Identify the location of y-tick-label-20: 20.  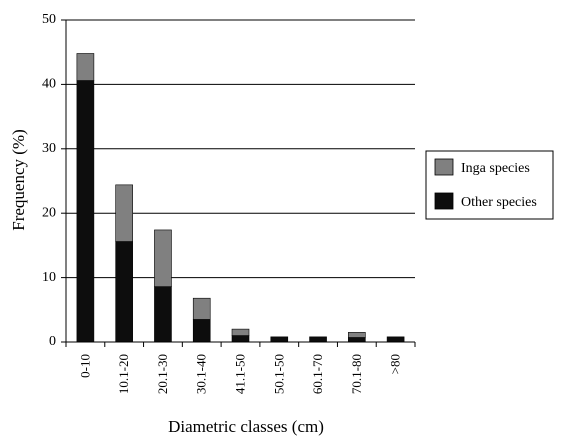
(49, 212).